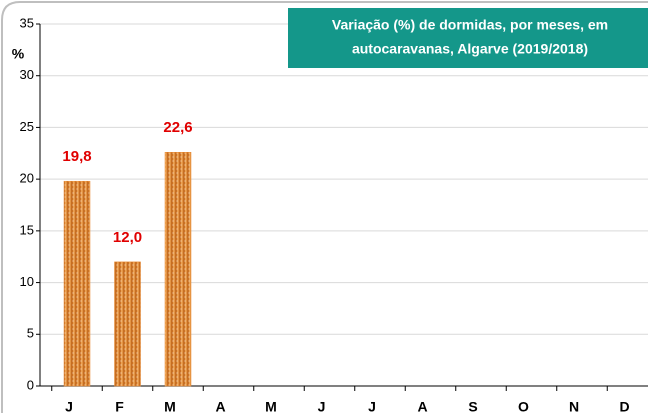 Image resolution: width=648 pixels, height=413 pixels. Describe the element at coordinates (523, 406) in the screenshot. I see `x-tick-label: O` at that location.